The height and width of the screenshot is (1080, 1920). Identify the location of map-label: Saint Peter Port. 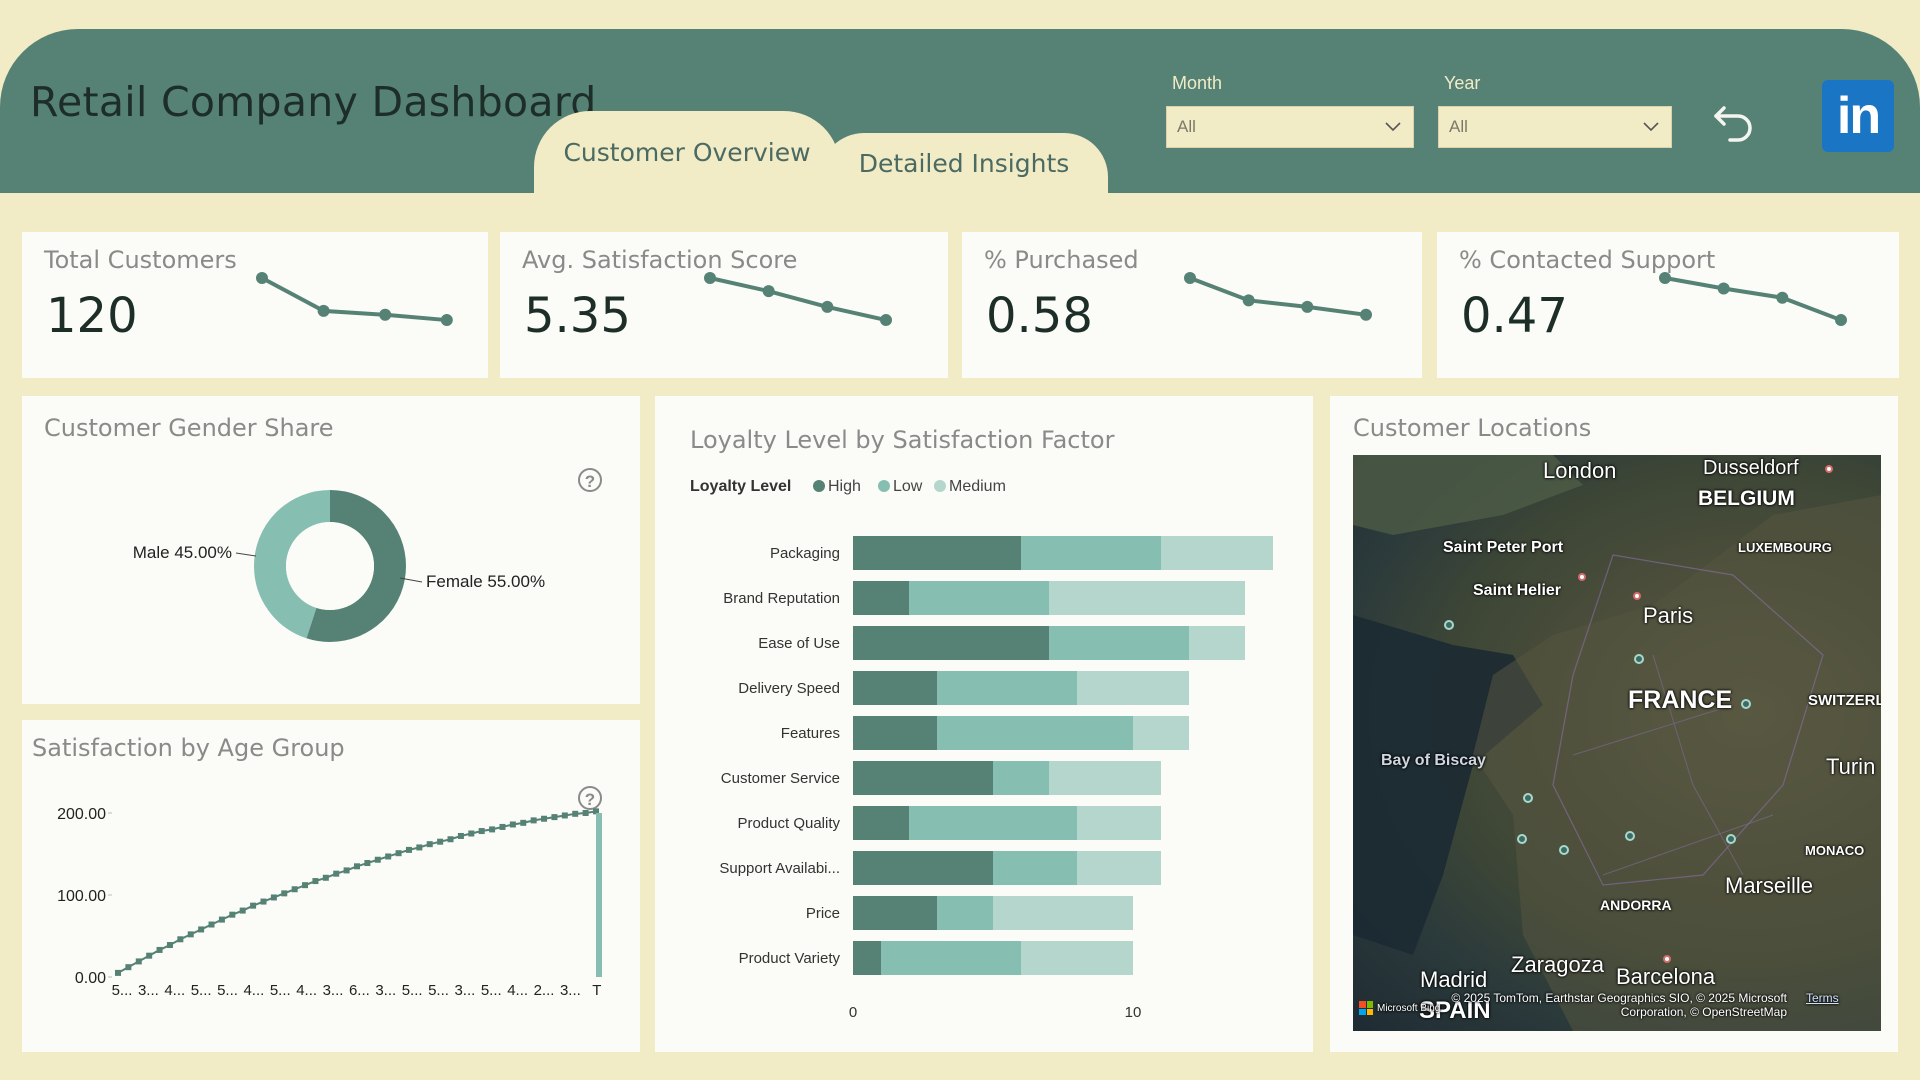
(1503, 547).